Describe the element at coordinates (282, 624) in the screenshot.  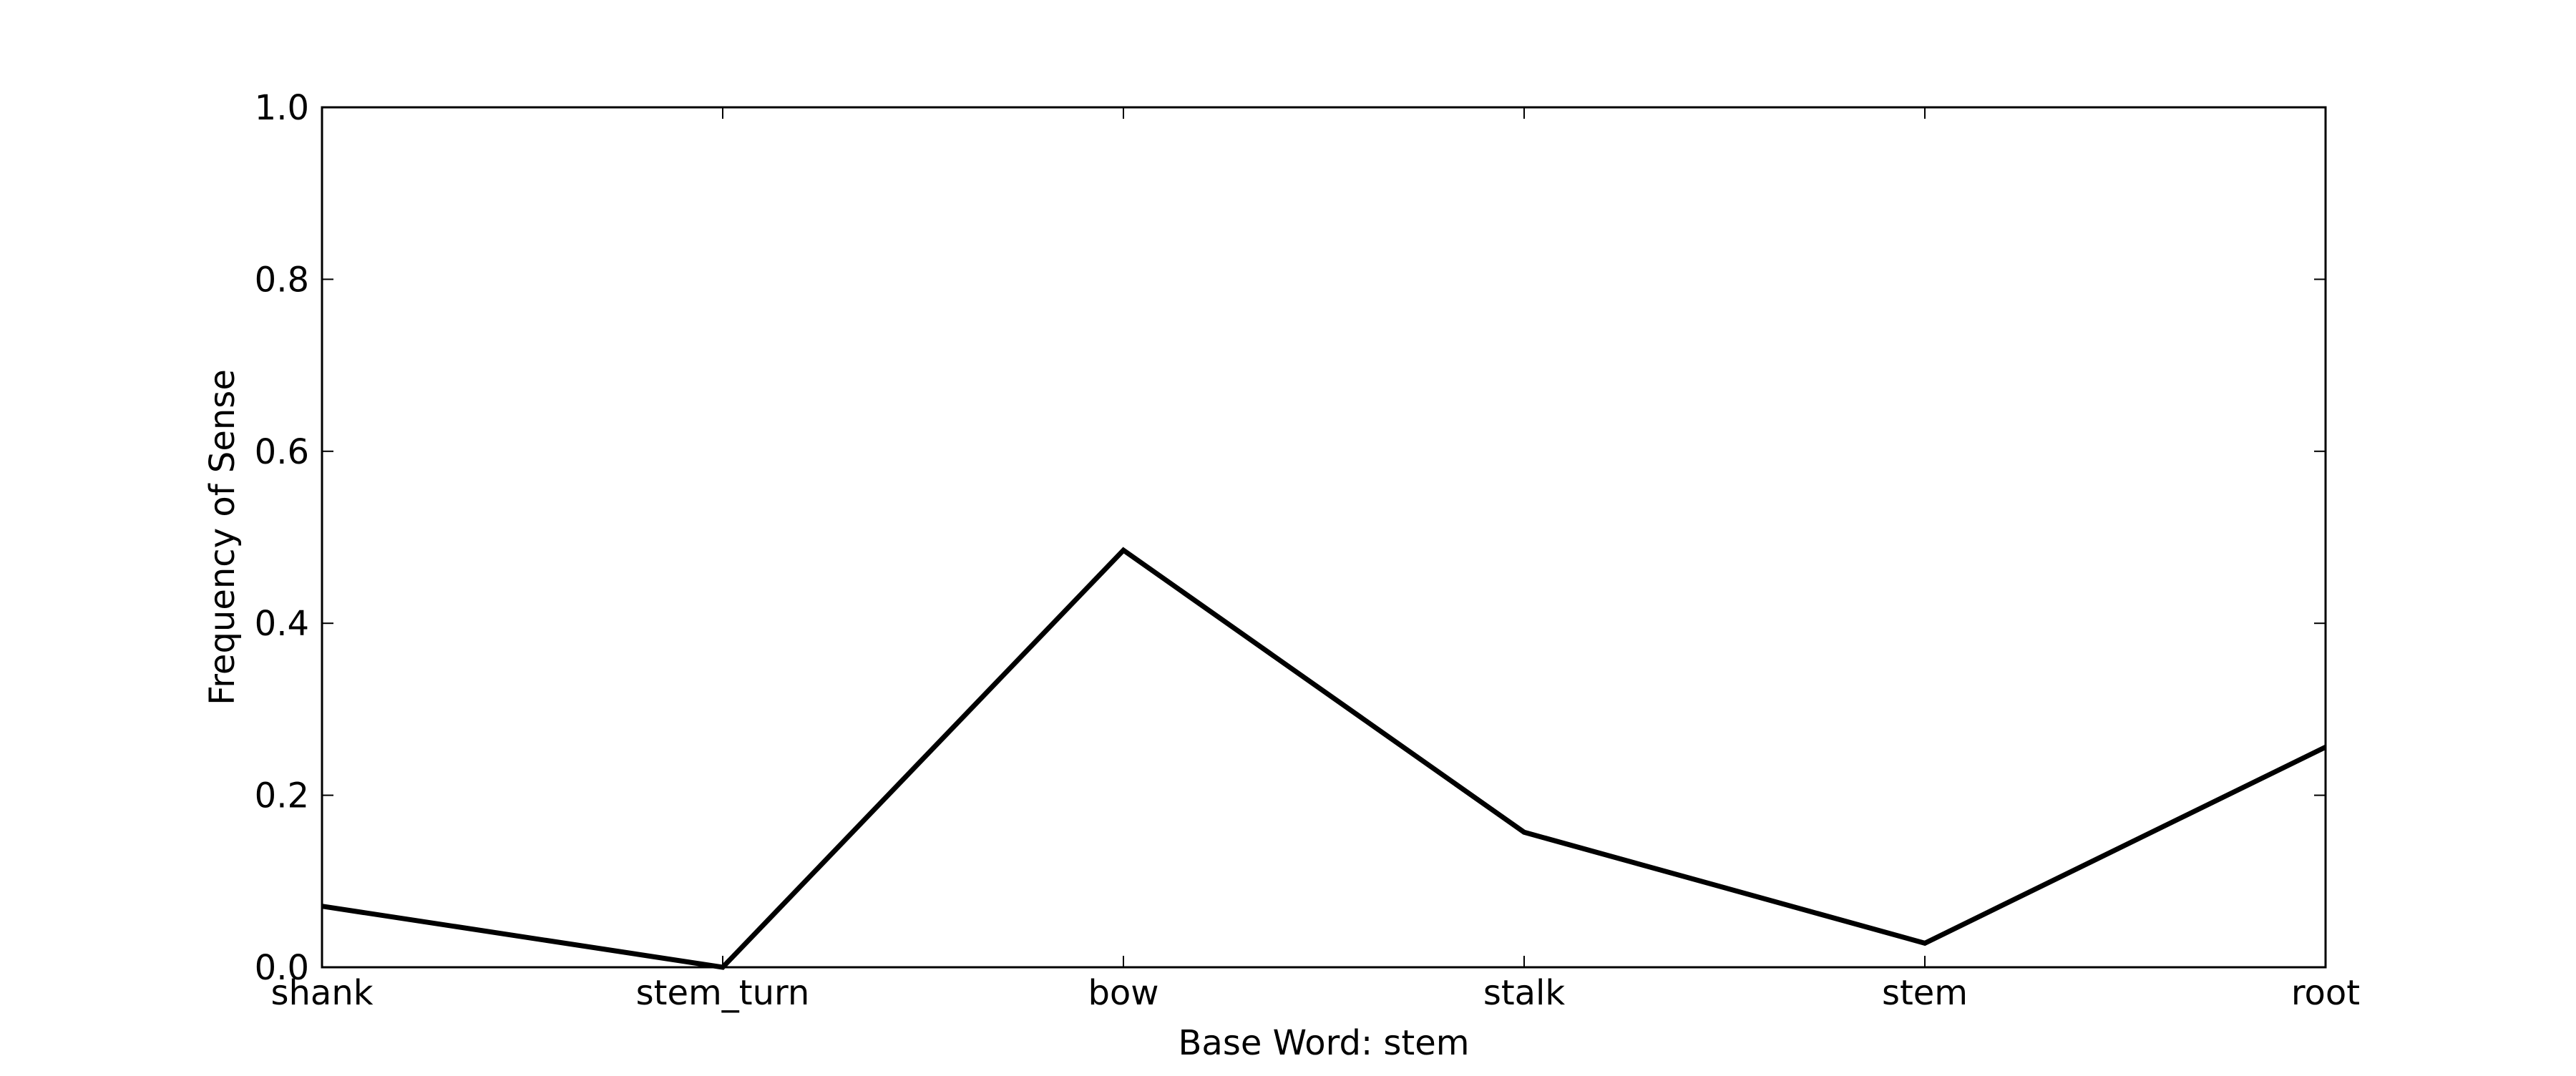
I see `y-tick-label: 0.4` at that location.